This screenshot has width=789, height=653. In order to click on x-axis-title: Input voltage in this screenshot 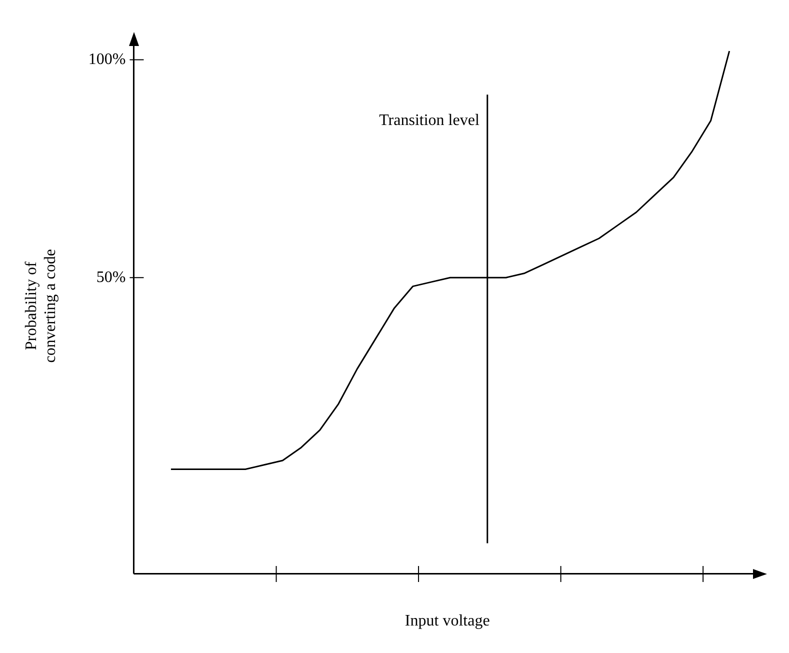, I will do `click(447, 621)`.